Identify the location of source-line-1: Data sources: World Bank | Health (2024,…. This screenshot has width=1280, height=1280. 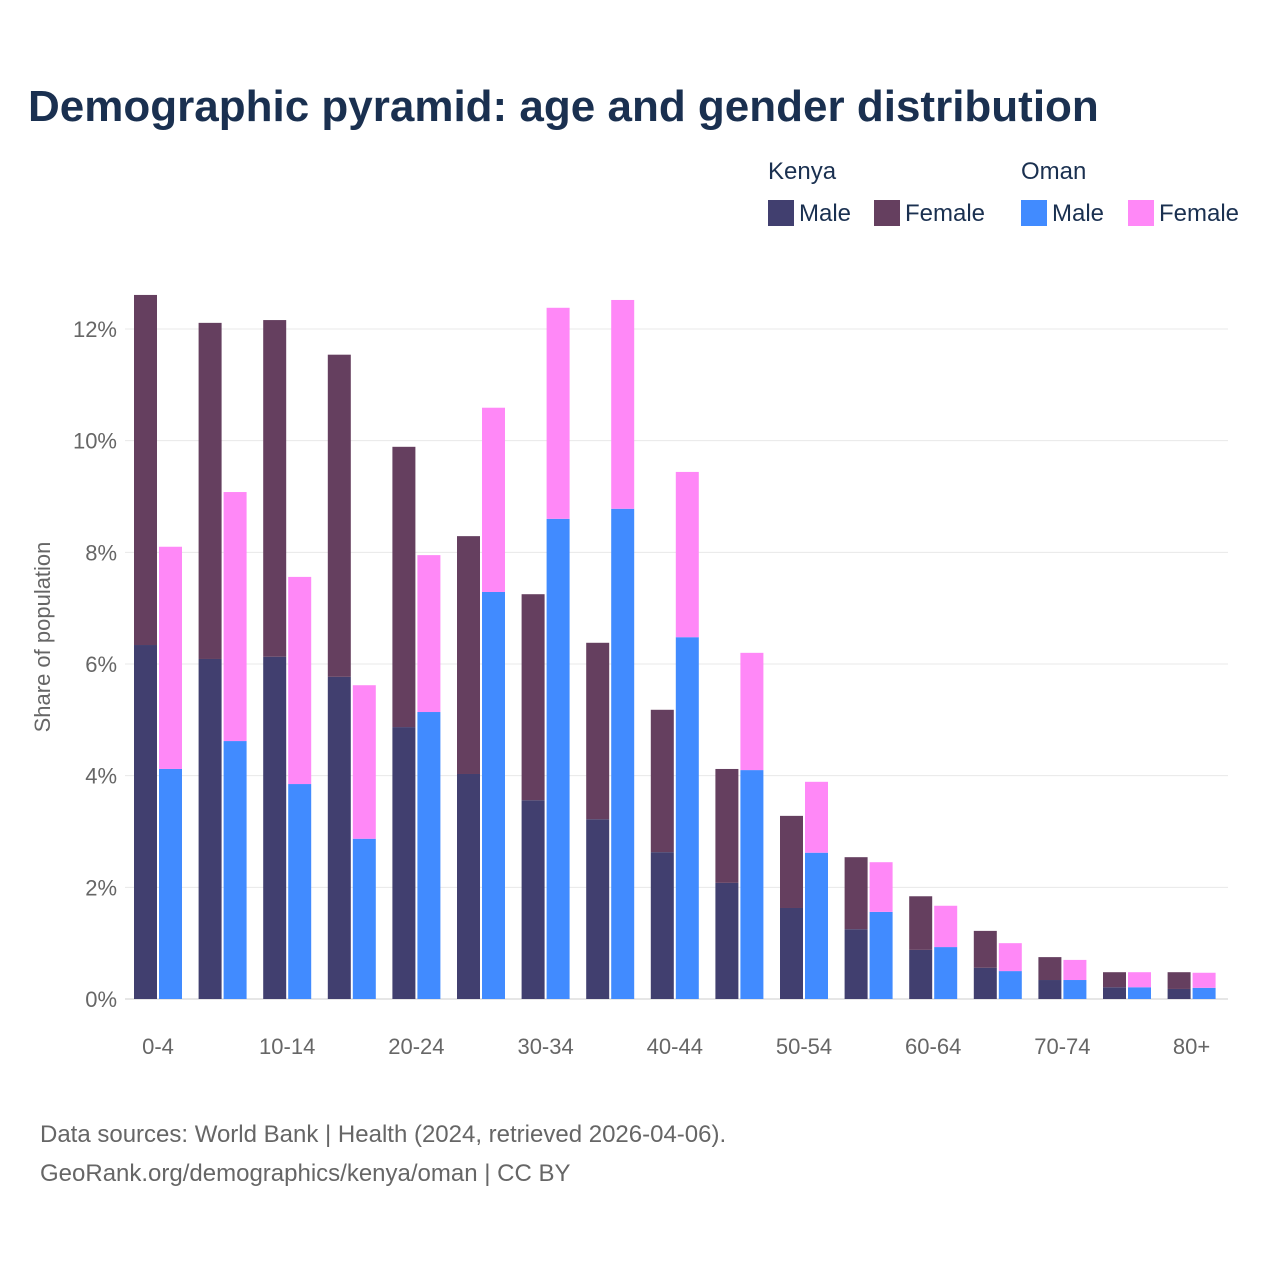
(383, 1134).